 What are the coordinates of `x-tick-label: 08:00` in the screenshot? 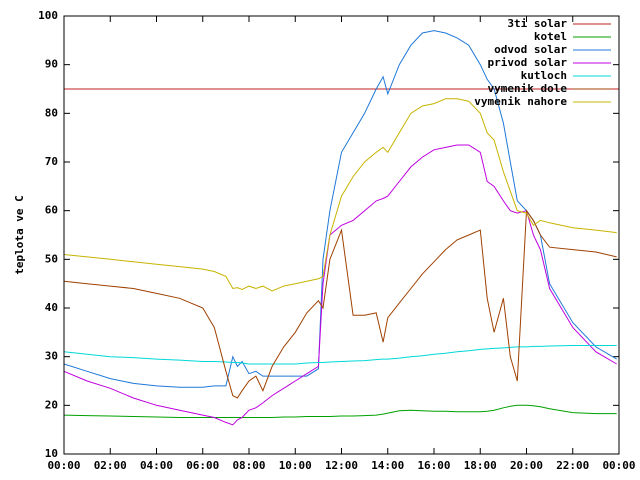 It's located at (248, 465).